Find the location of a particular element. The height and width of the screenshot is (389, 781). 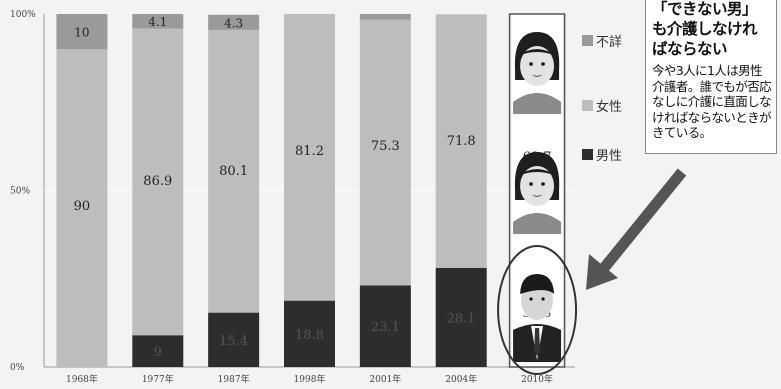

data-label: 75.3 is located at coordinates (385, 146).